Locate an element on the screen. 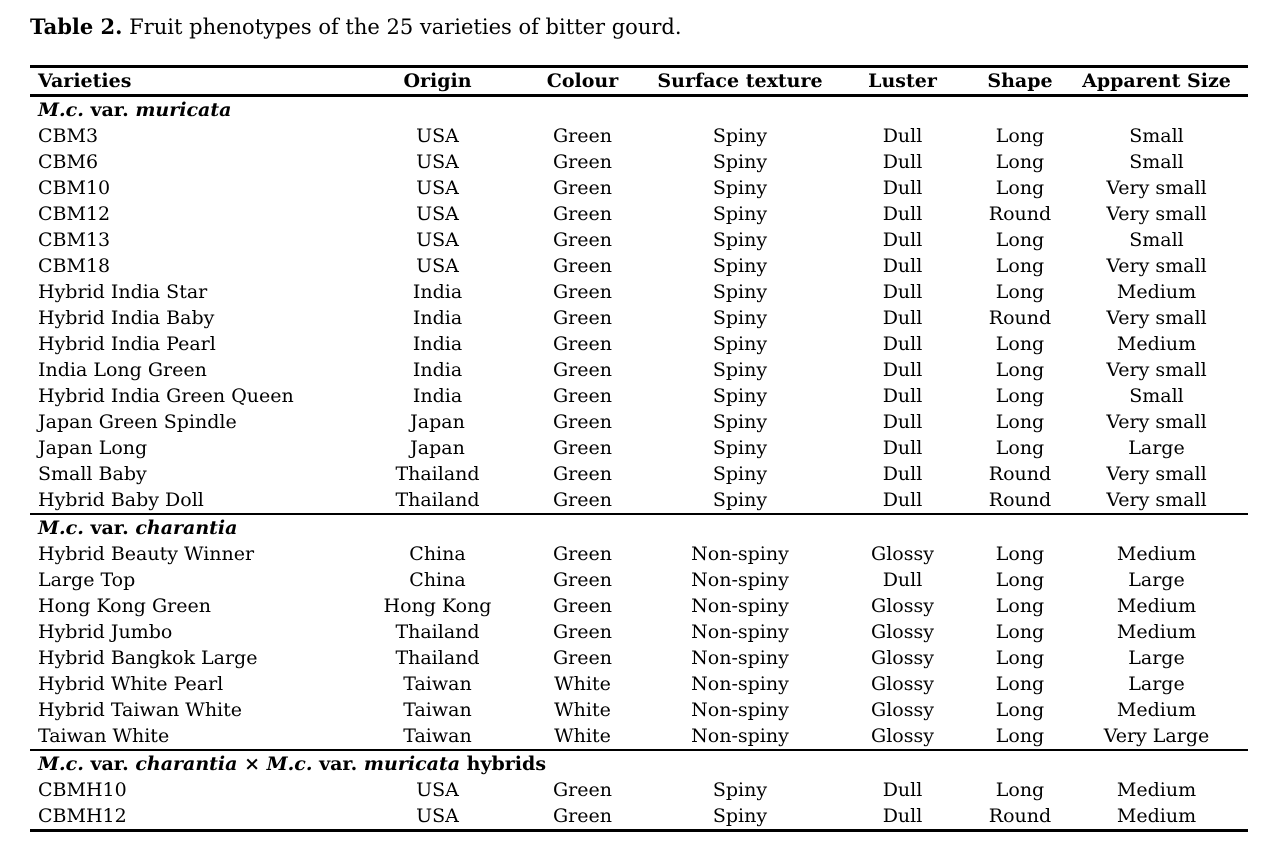 This screenshot has width=1279, height=863. table-row: Japan Long Japan Green Spiny Dull Long Large is located at coordinates (639, 448).